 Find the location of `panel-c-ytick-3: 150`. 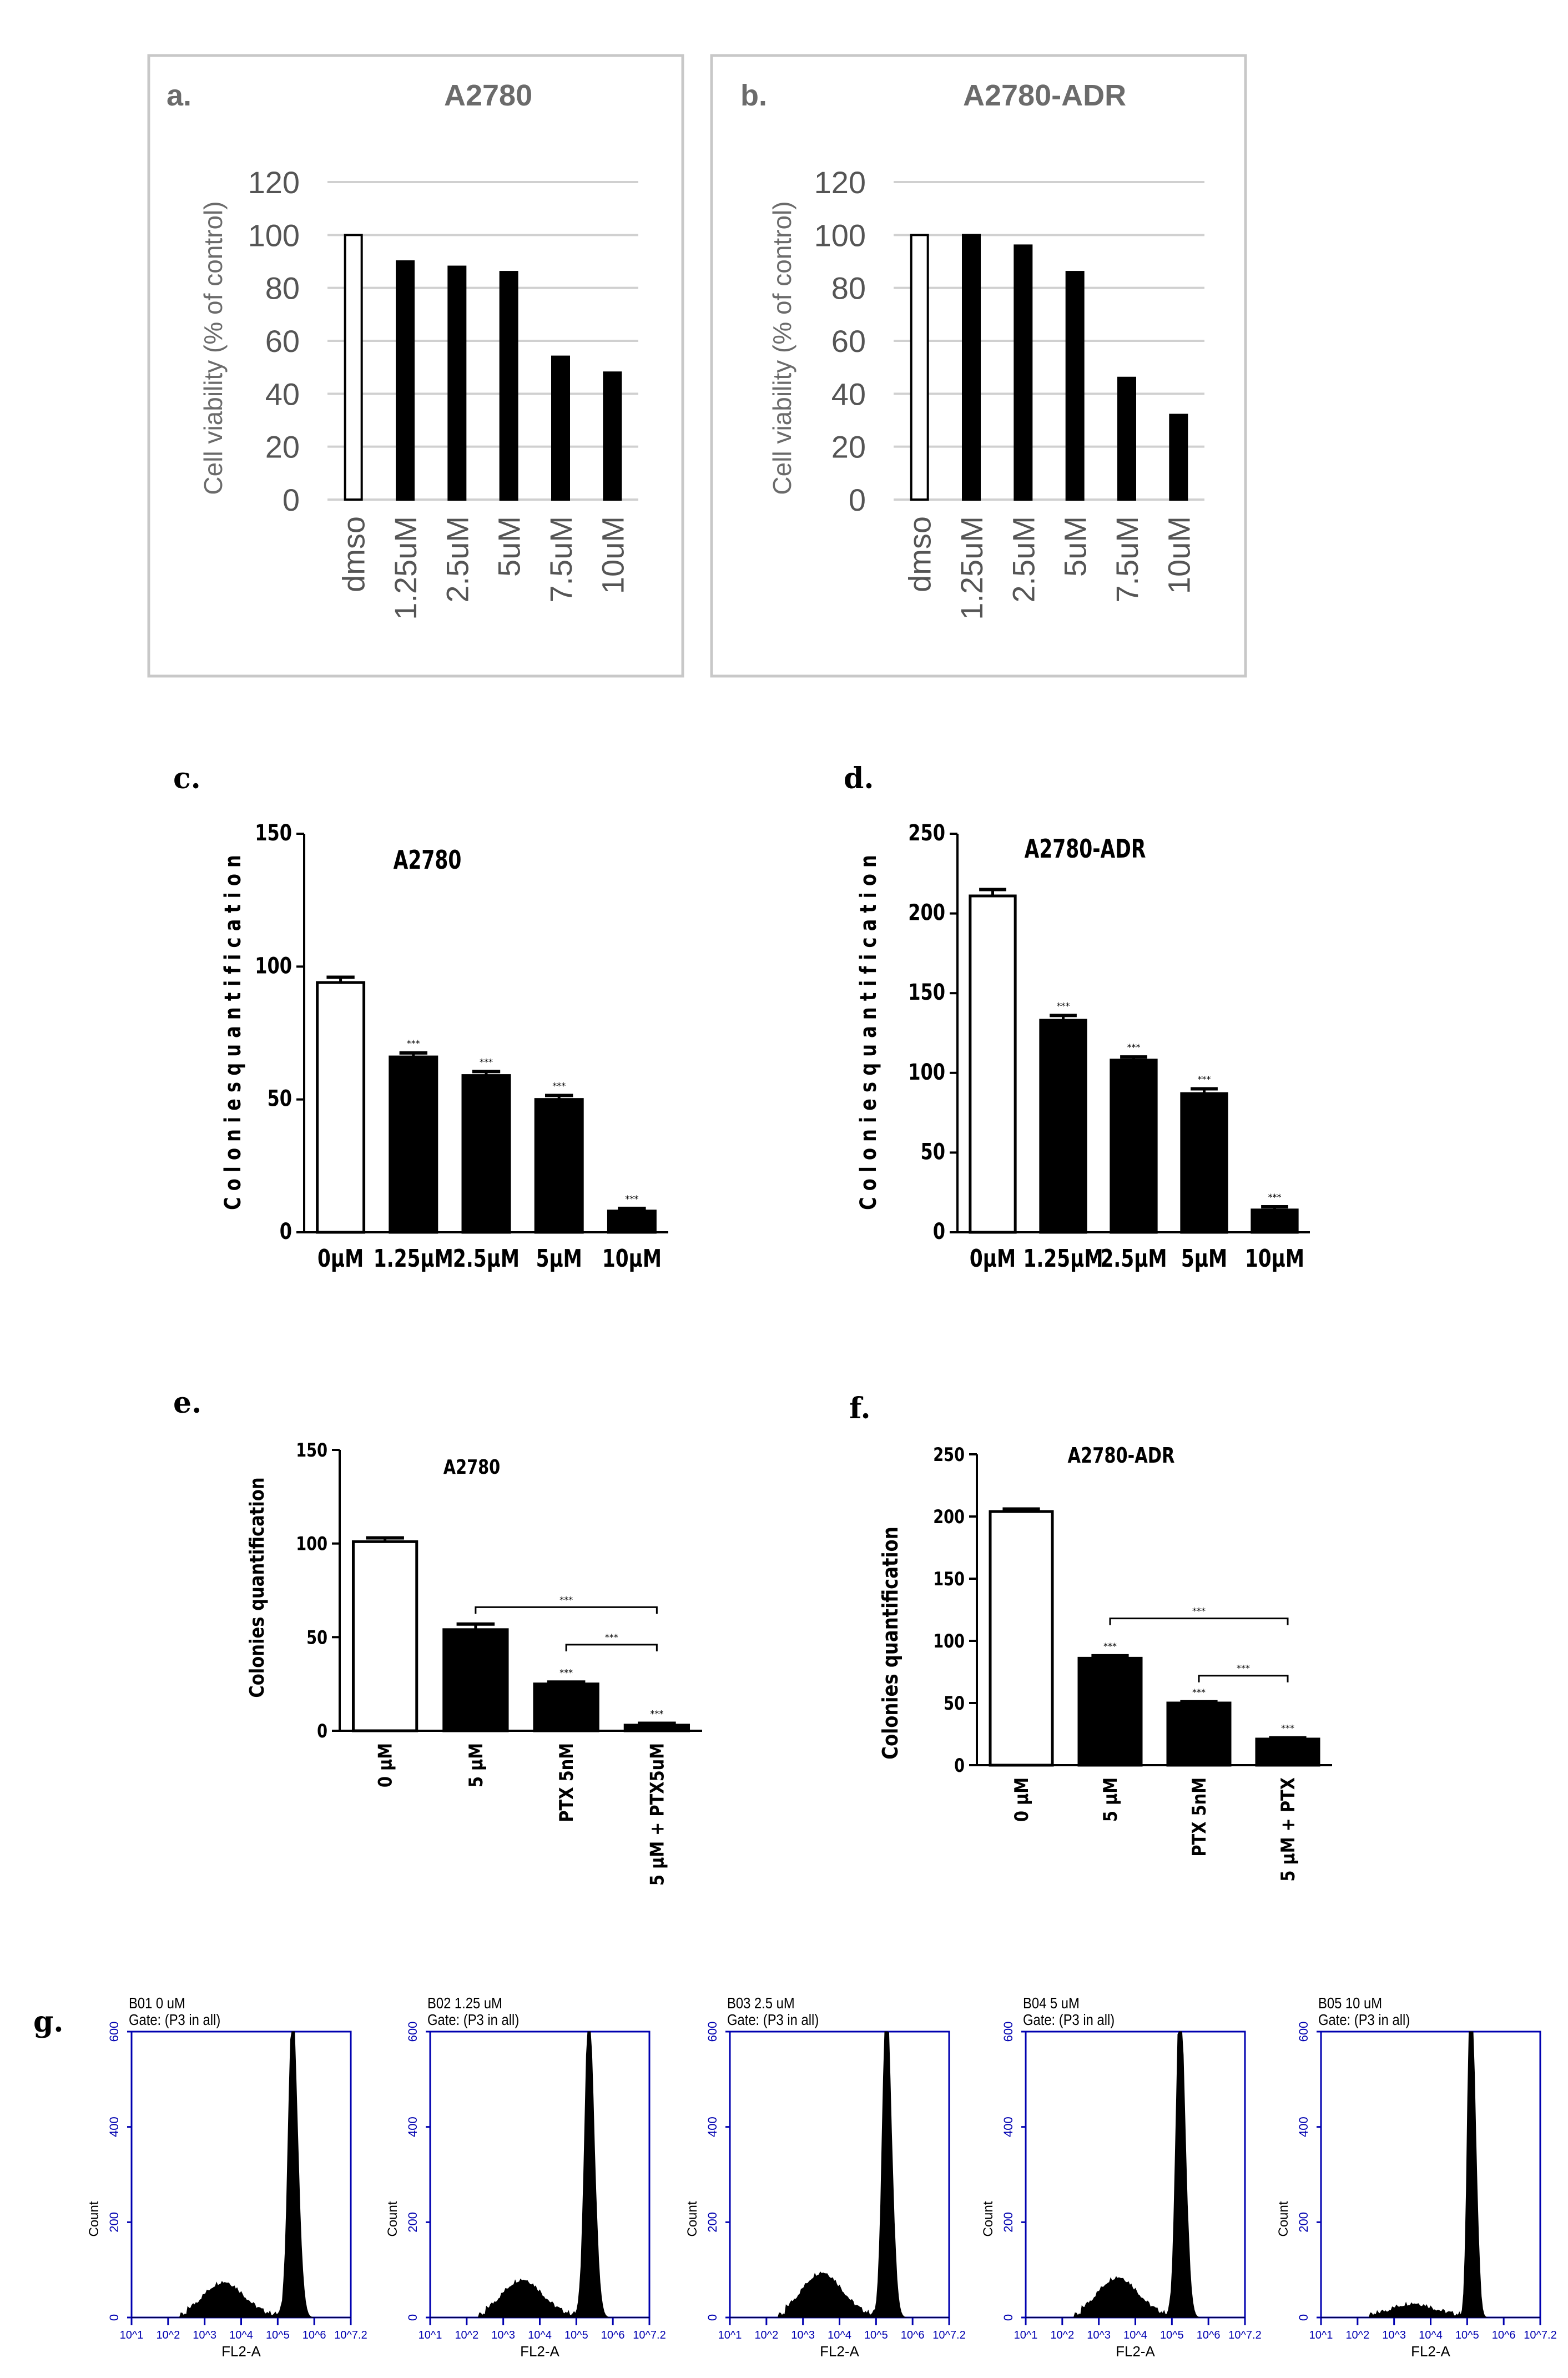

panel-c-ytick-3: 150 is located at coordinates (273, 832).